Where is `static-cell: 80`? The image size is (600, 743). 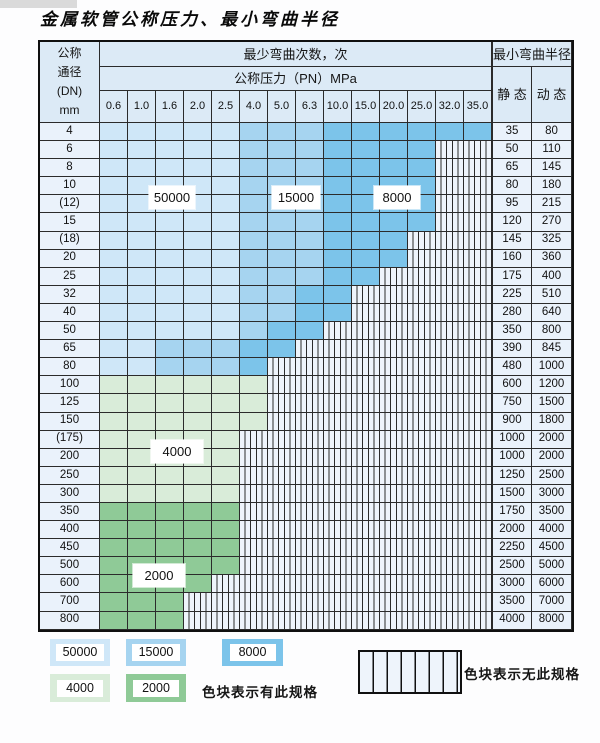
static-cell: 80 is located at coordinates (512, 186).